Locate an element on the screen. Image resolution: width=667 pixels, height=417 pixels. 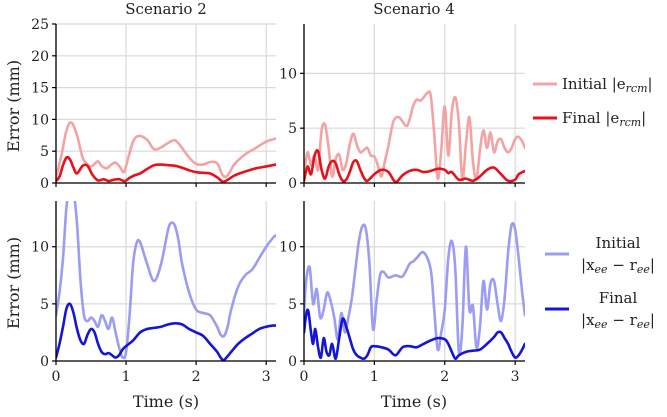
legend-ee-final-close: | is located at coordinates (652, 320).